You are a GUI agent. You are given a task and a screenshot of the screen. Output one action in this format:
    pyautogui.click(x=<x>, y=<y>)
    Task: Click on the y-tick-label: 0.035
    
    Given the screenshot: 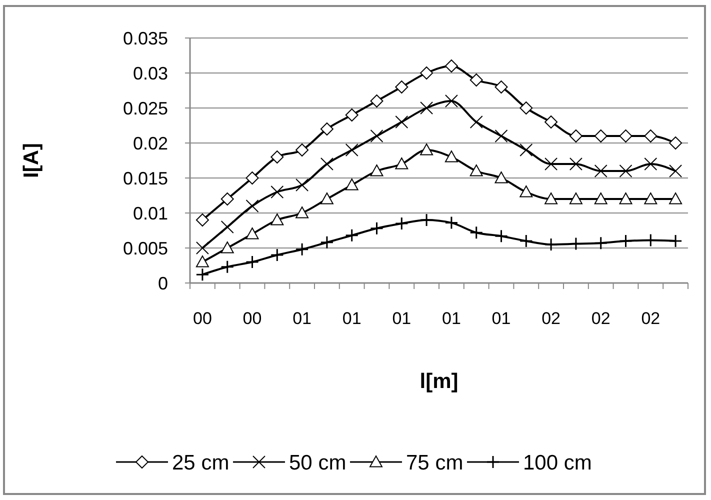 What is the action you would take?
    pyautogui.click(x=145, y=38)
    